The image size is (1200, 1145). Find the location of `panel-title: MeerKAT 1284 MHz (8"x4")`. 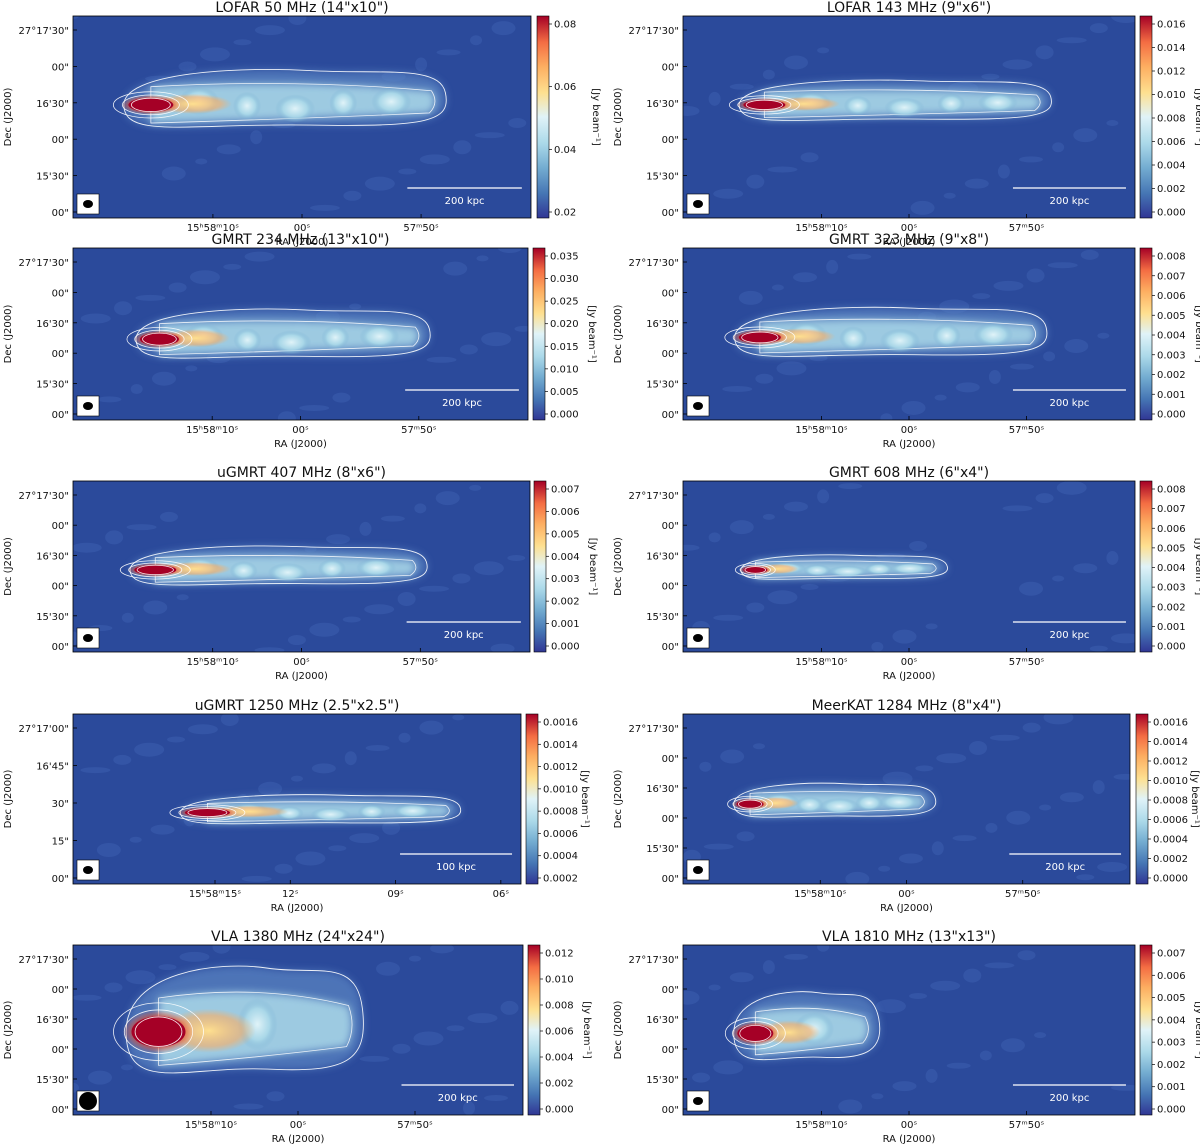

panel-title: MeerKAT 1284 MHz (8"x4") is located at coordinates (907, 706).